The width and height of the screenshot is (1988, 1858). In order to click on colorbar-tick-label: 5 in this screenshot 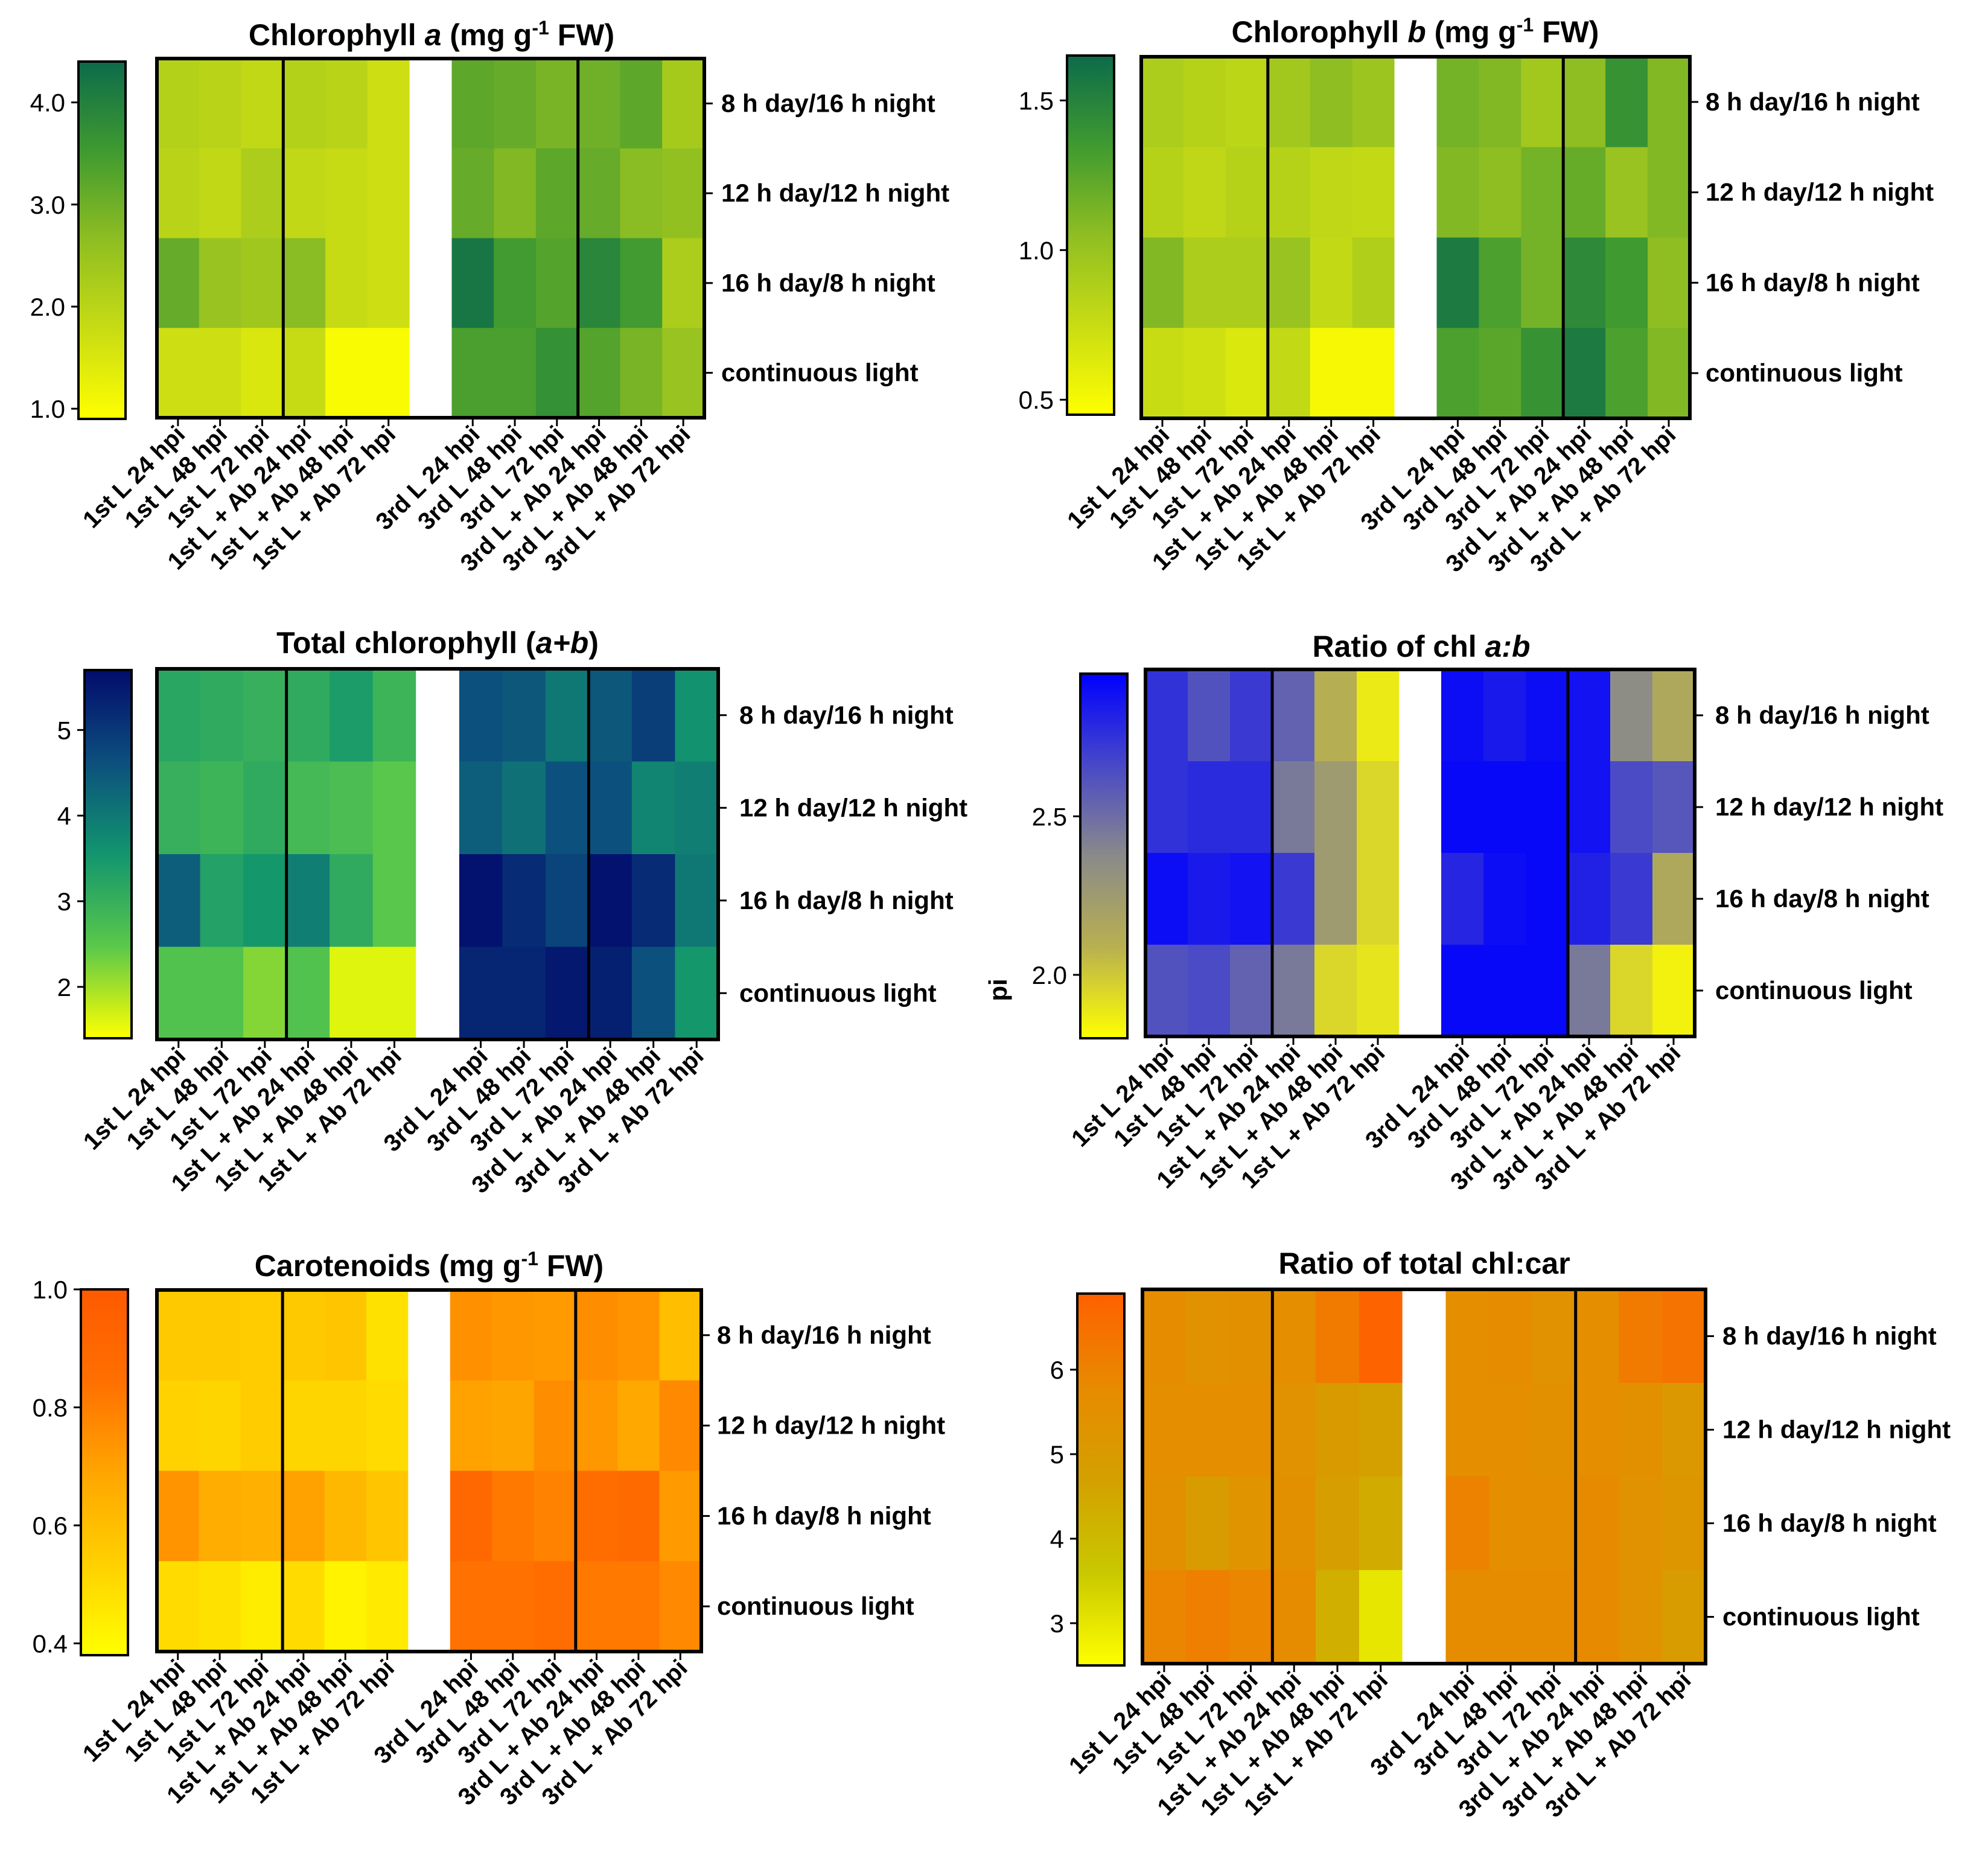, I will do `click(1057, 1454)`.